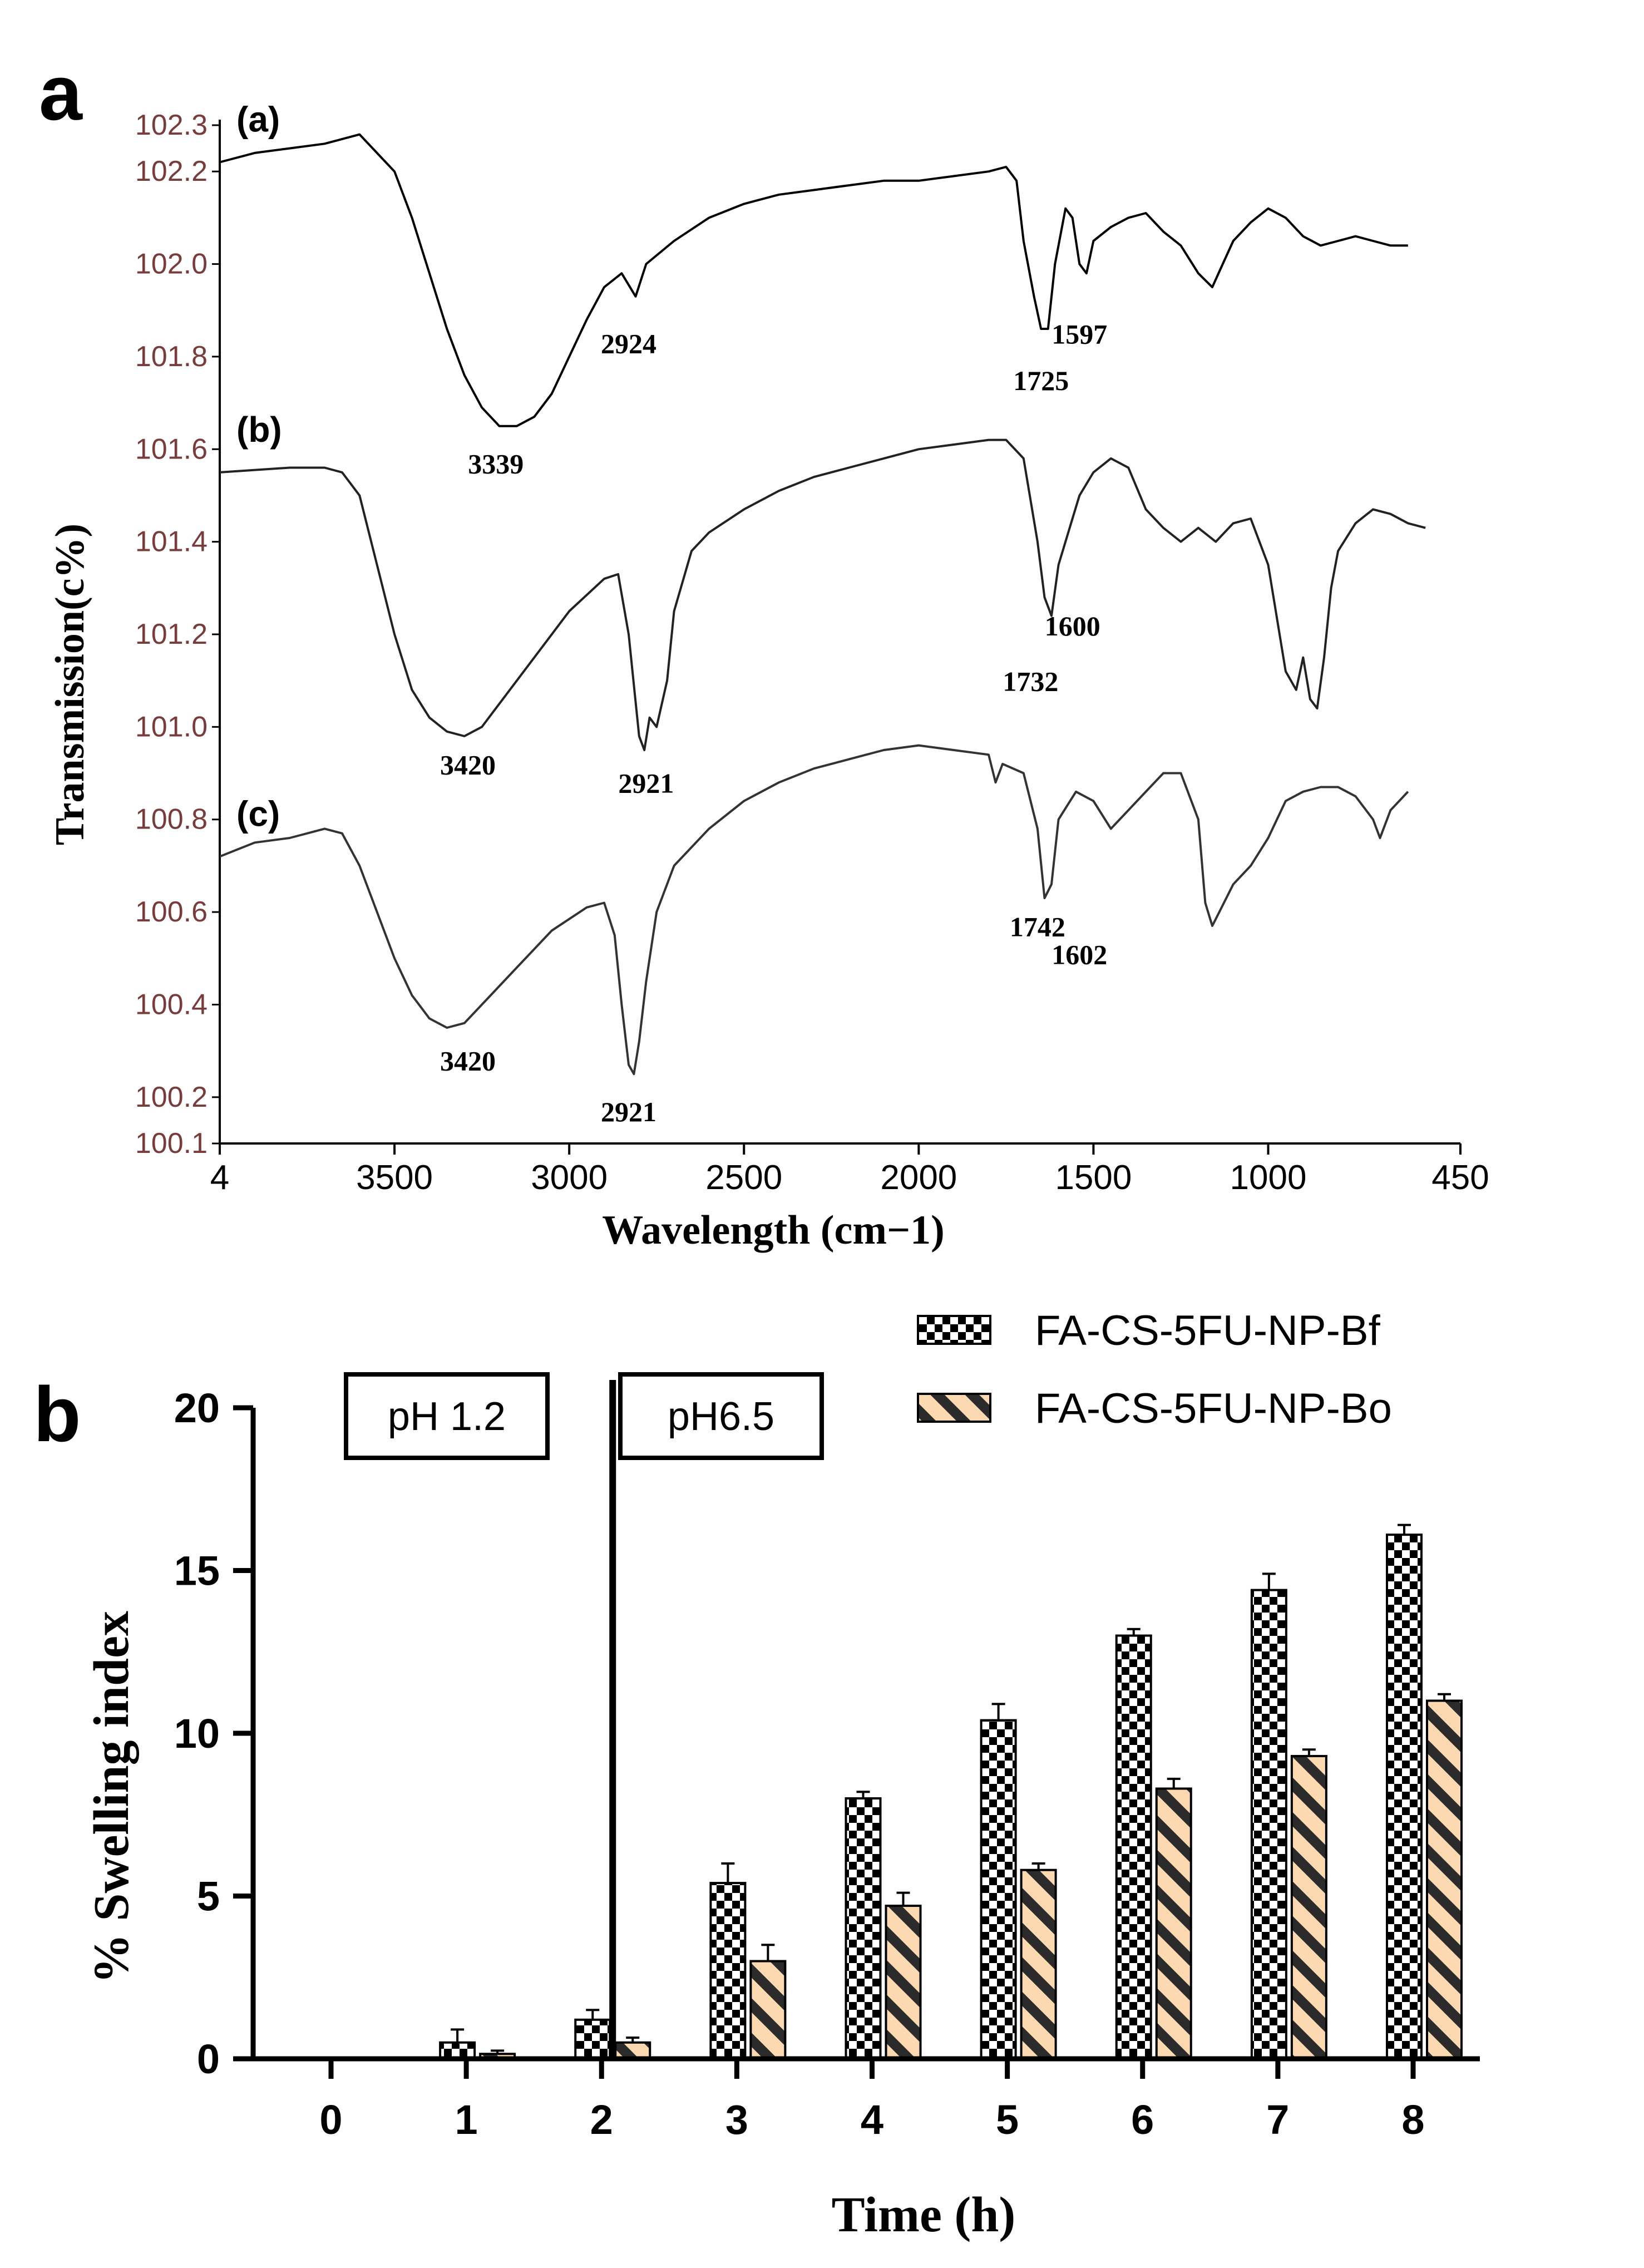 The image size is (1644, 2268). Describe the element at coordinates (1277, 2120) in the screenshot. I see `swelling-x-tick-label: 7` at that location.